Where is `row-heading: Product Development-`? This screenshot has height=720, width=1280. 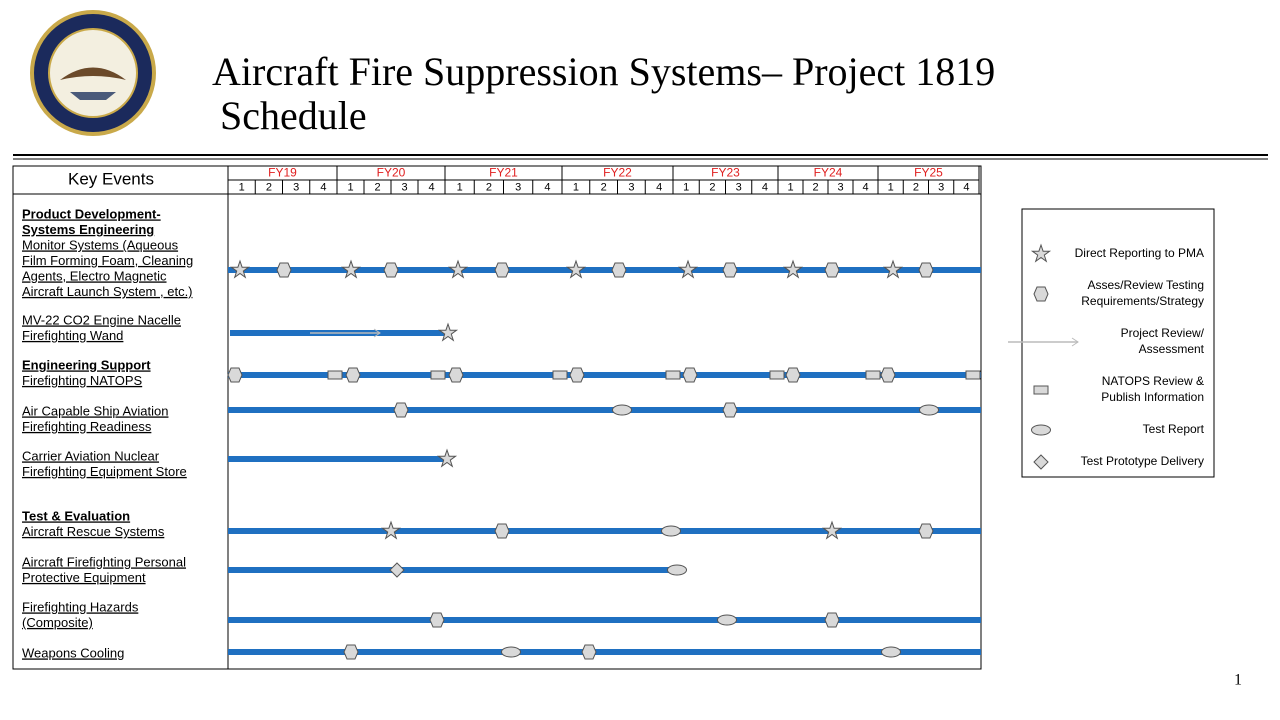 row-heading: Product Development- is located at coordinates (91, 213).